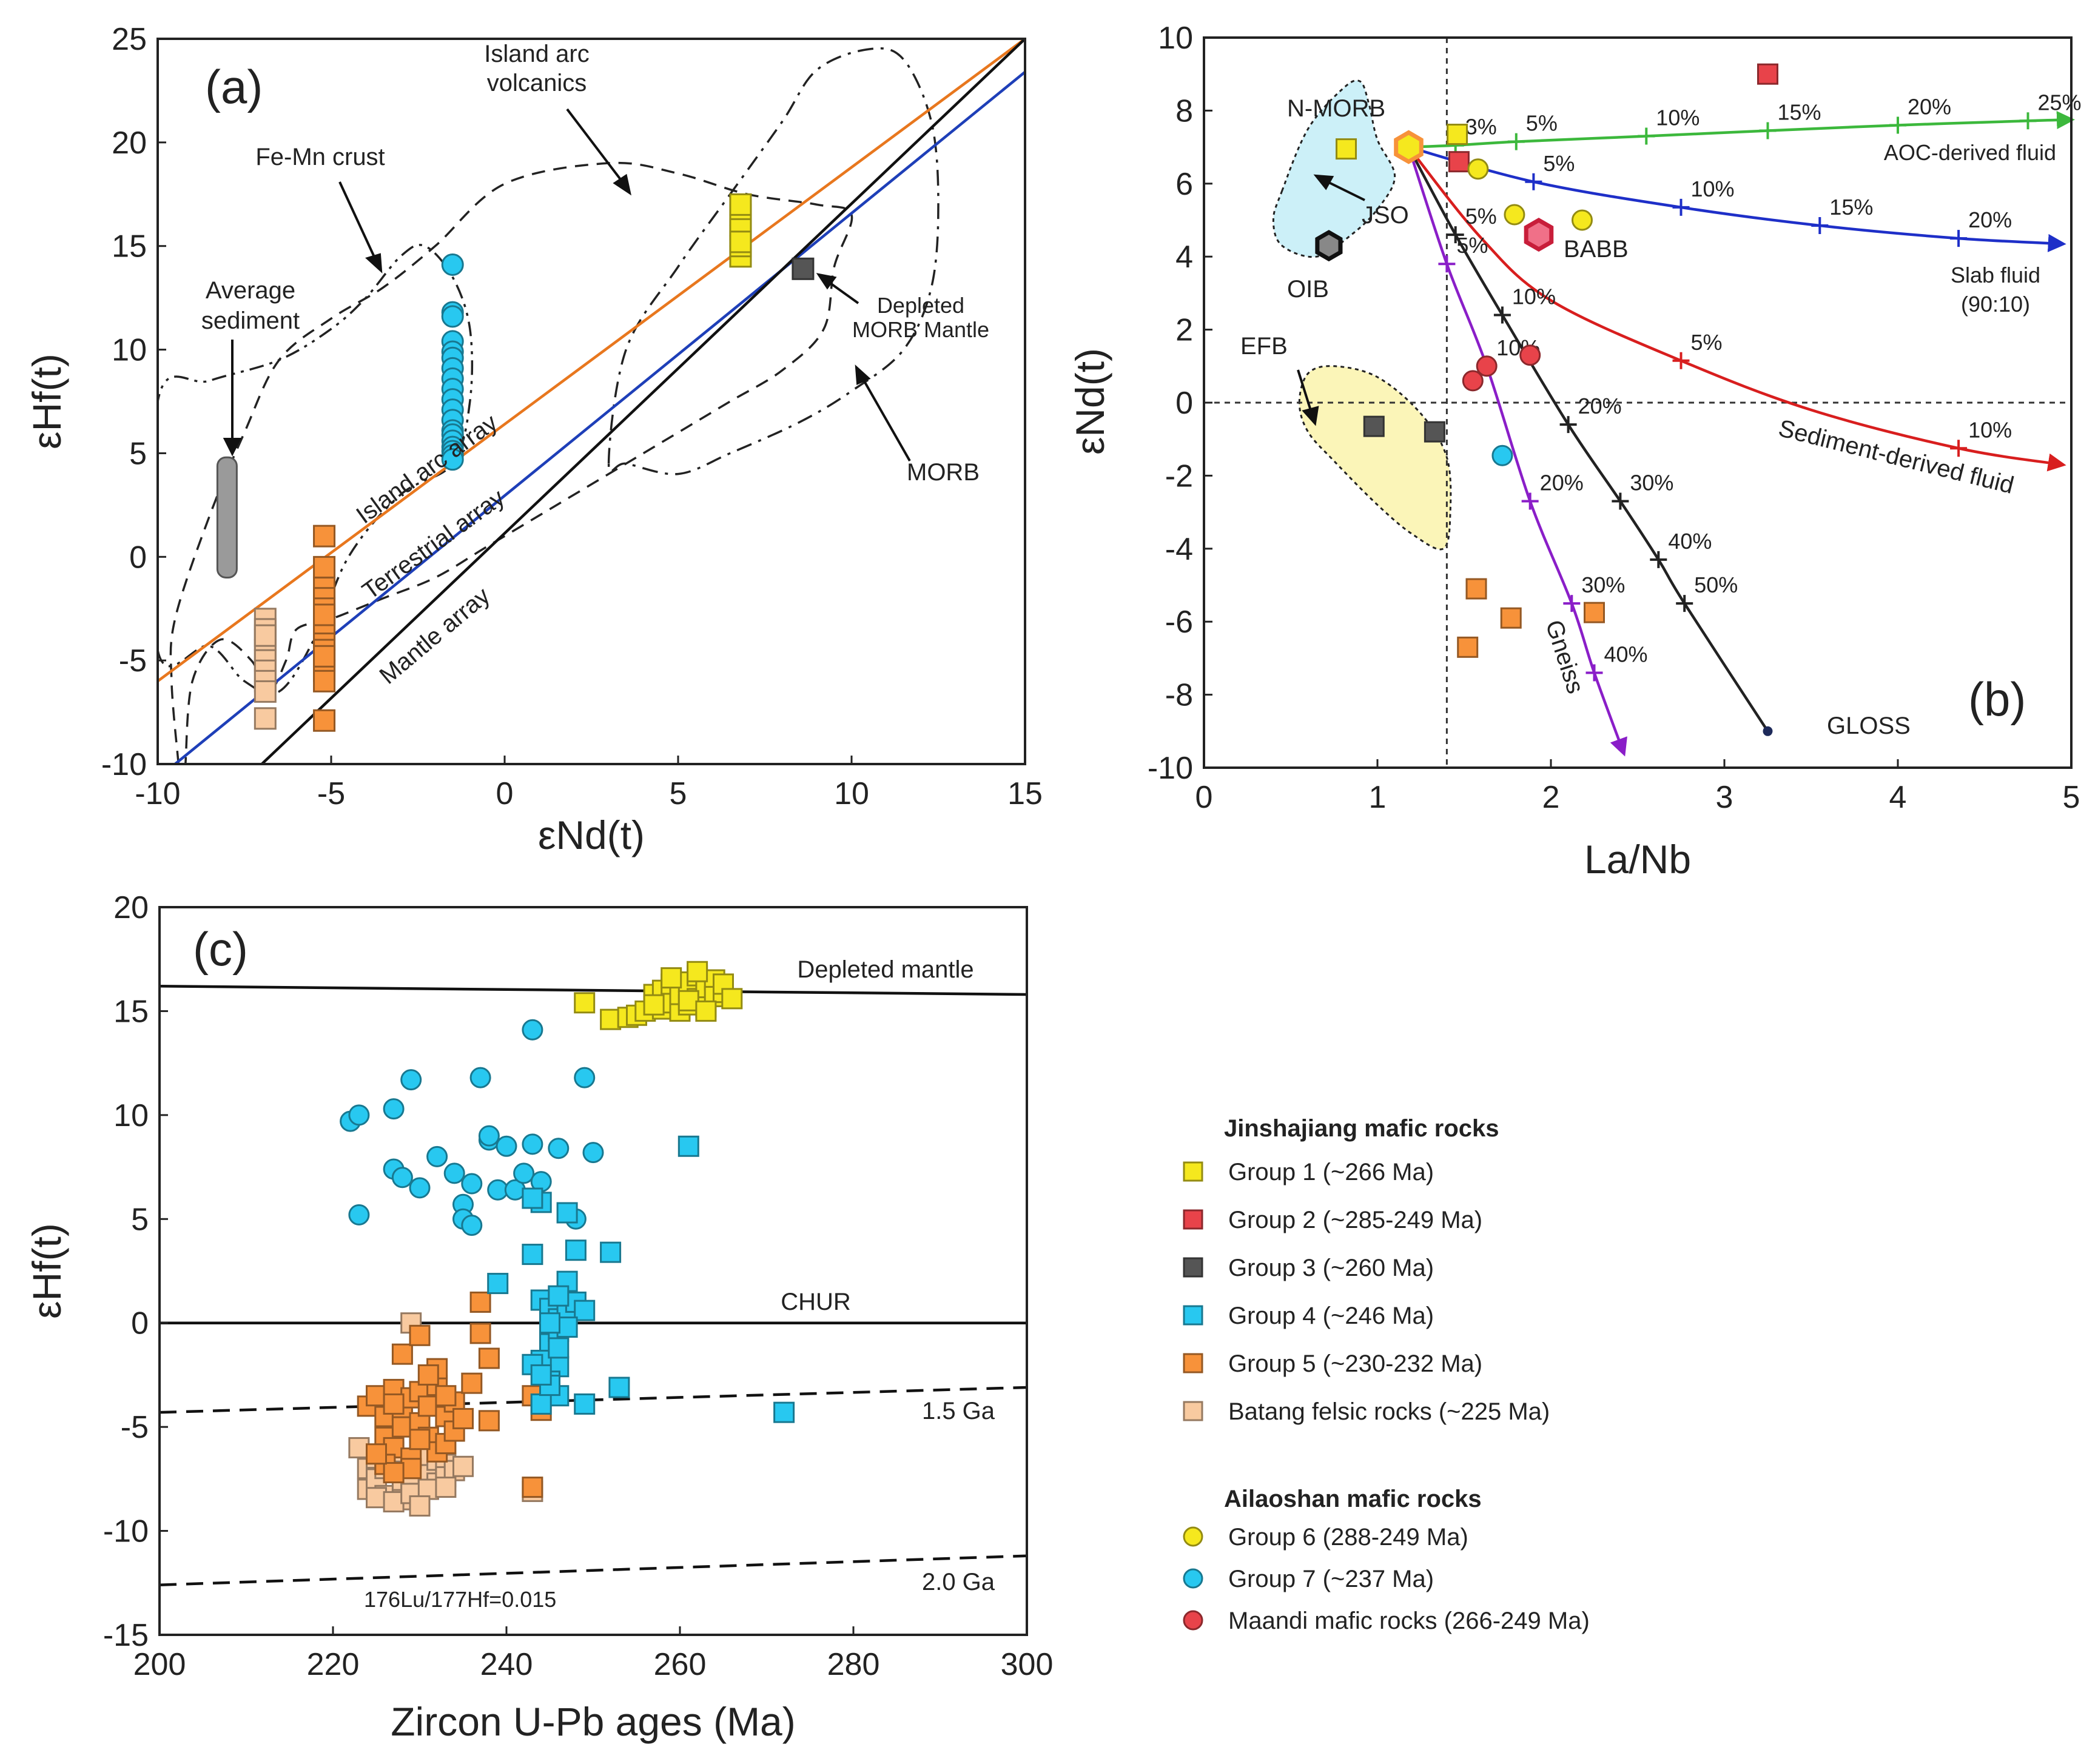  Describe the element at coordinates (446, 1488) in the screenshot. I see `point-c-batang-felsic-rocks` at that location.